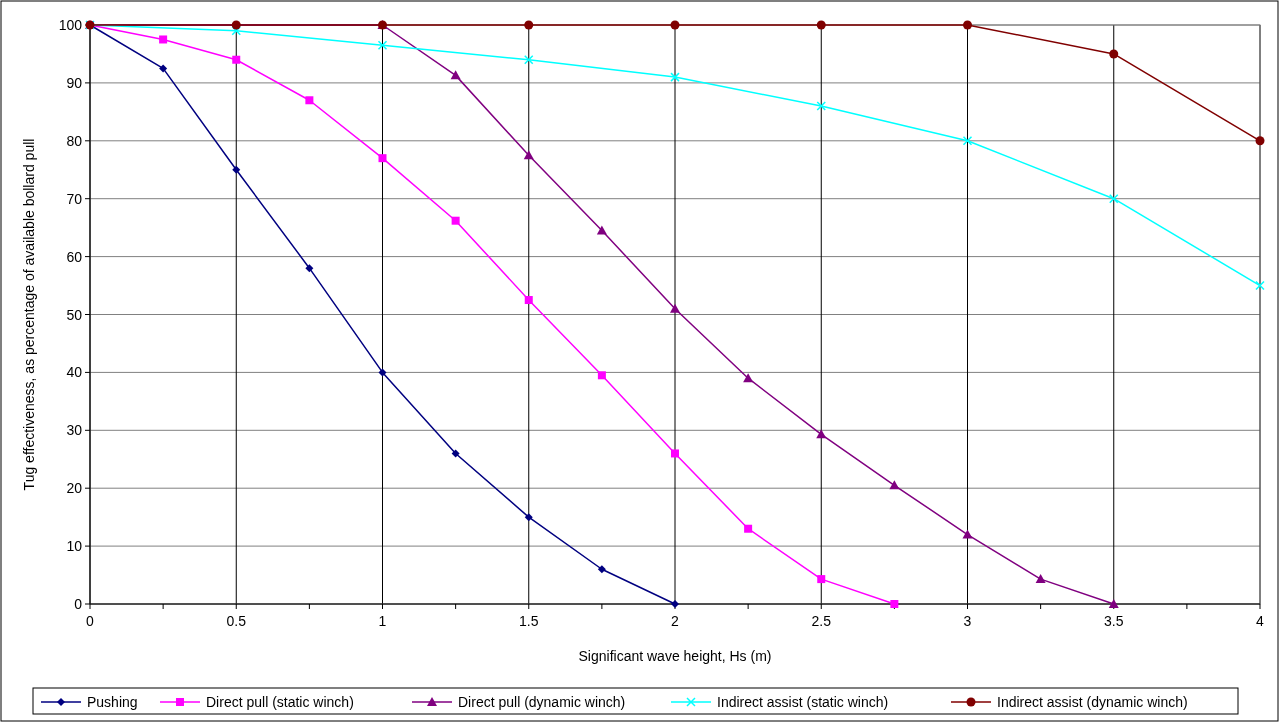 This screenshot has width=1279, height=722. What do you see at coordinates (821, 621) in the screenshot?
I see `x-tick-label: 2.5` at bounding box center [821, 621].